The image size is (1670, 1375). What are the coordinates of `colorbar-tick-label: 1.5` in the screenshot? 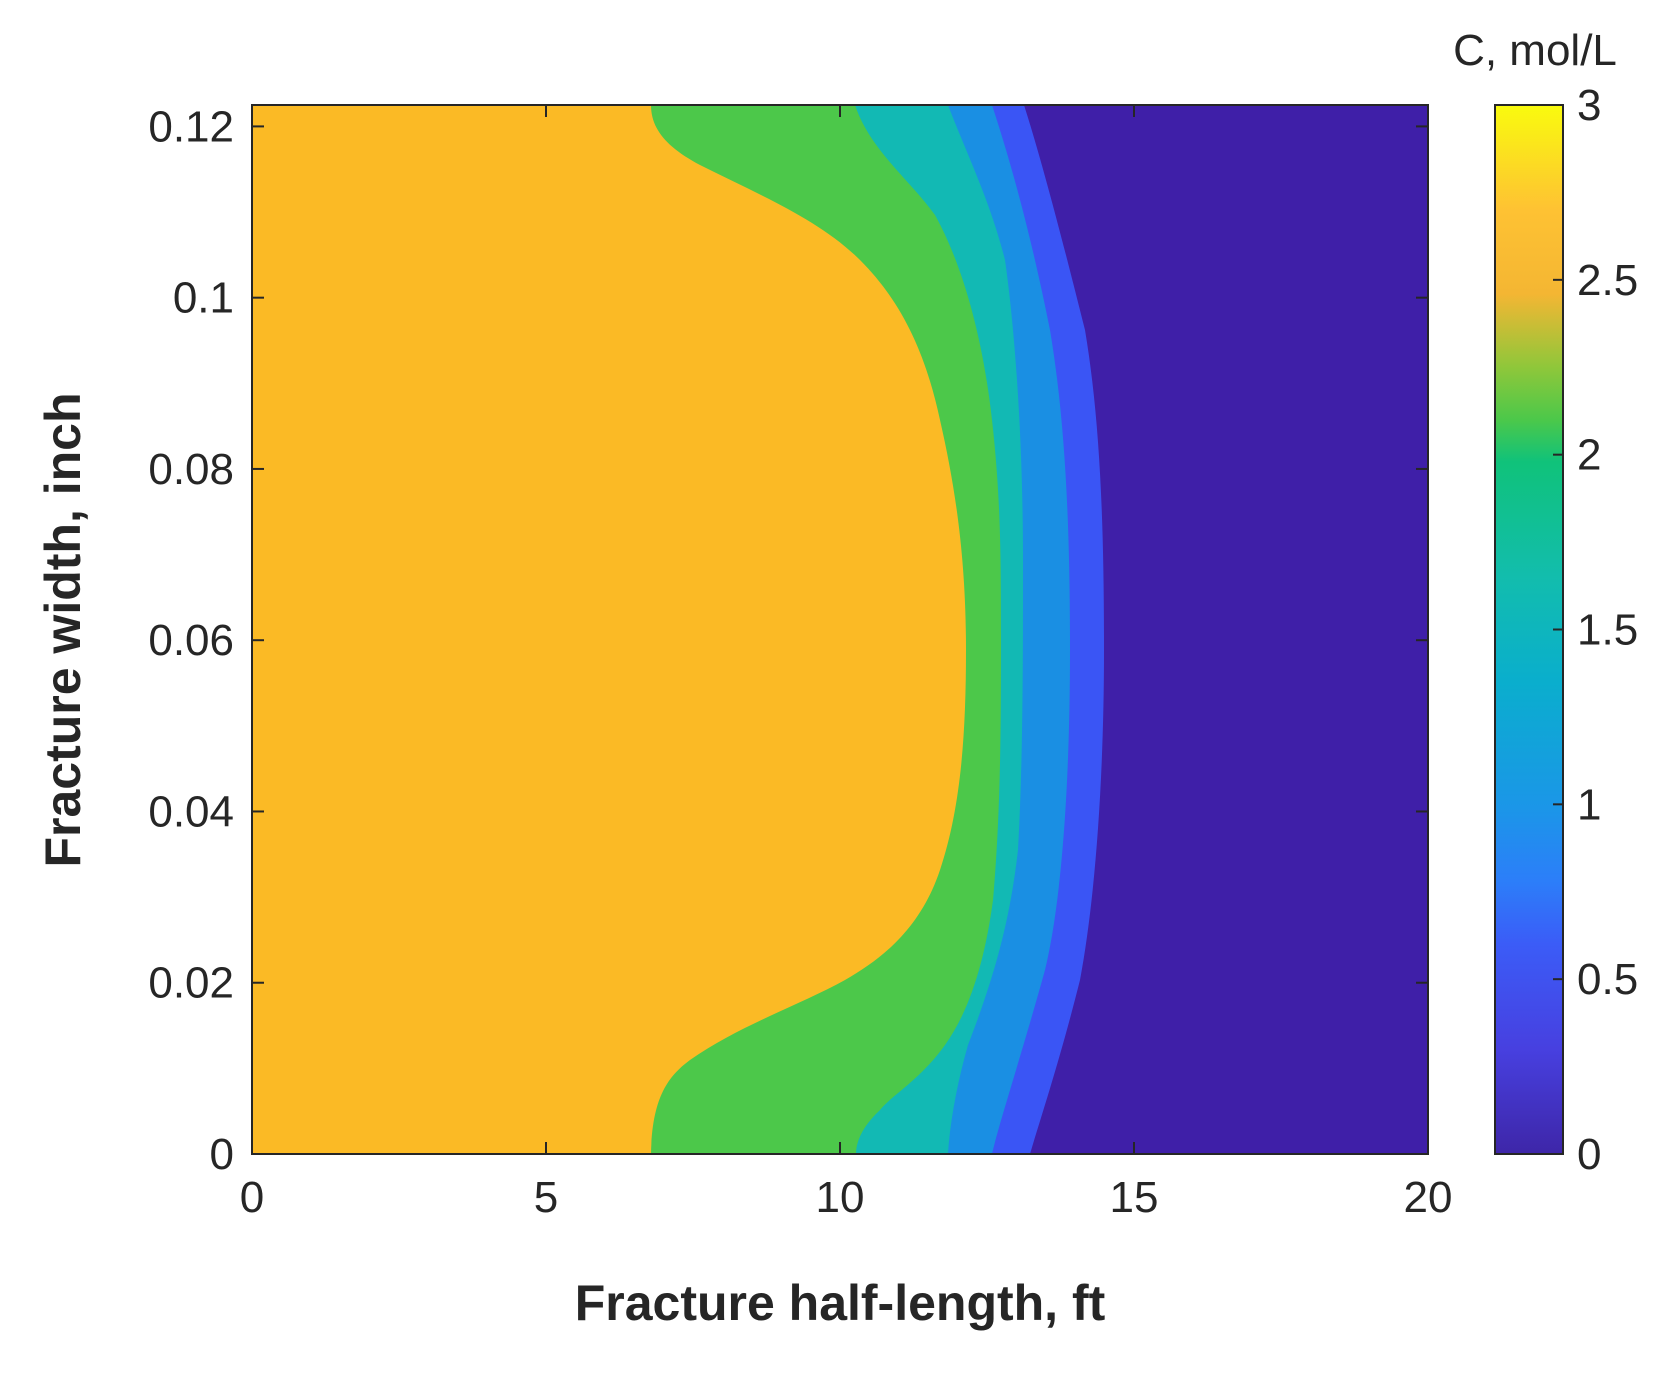 It's located at (1607, 630).